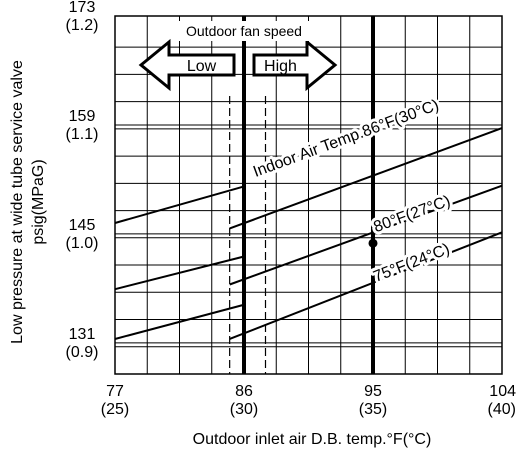  I want to click on x-tick-label: 86, so click(244, 391).